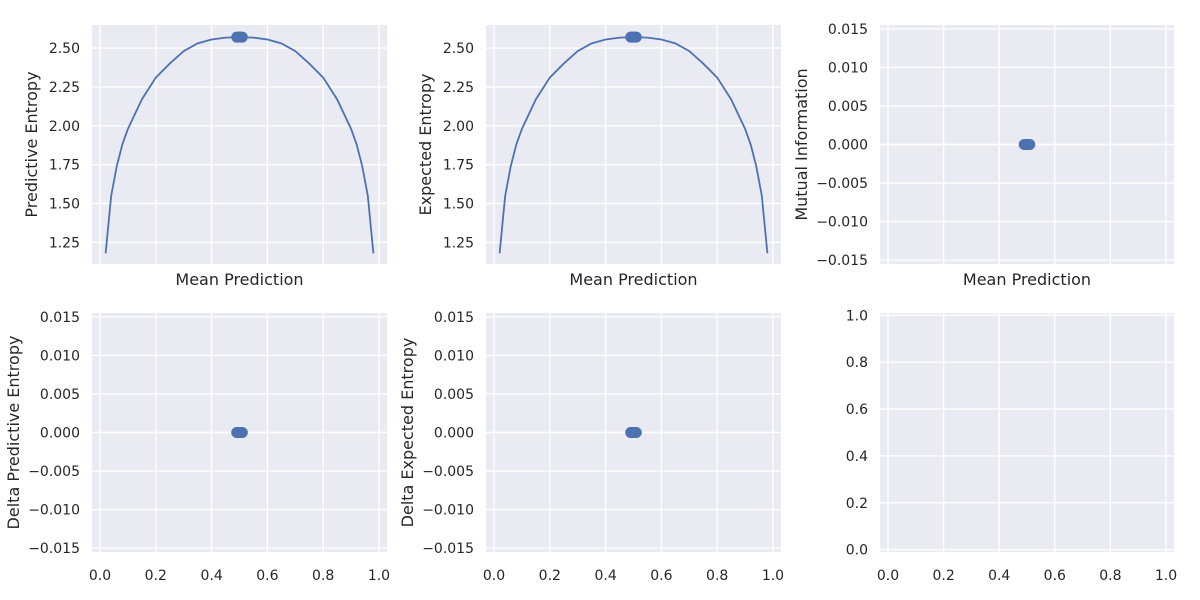 The image size is (1200, 600). I want to click on y-axis-label: Delta Predictive Entropy, so click(13, 433).